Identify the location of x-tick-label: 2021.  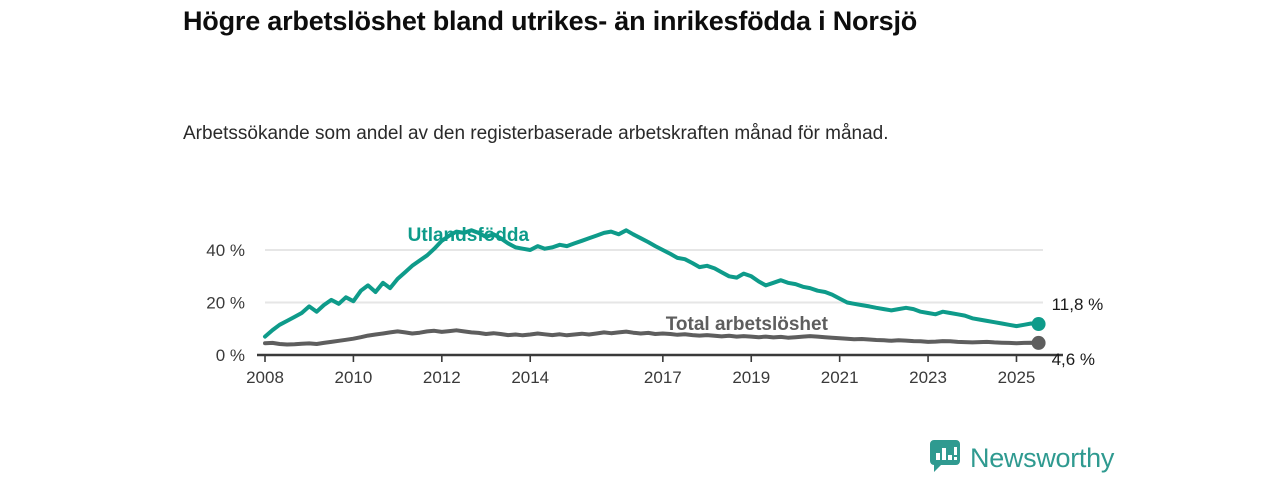
(840, 377).